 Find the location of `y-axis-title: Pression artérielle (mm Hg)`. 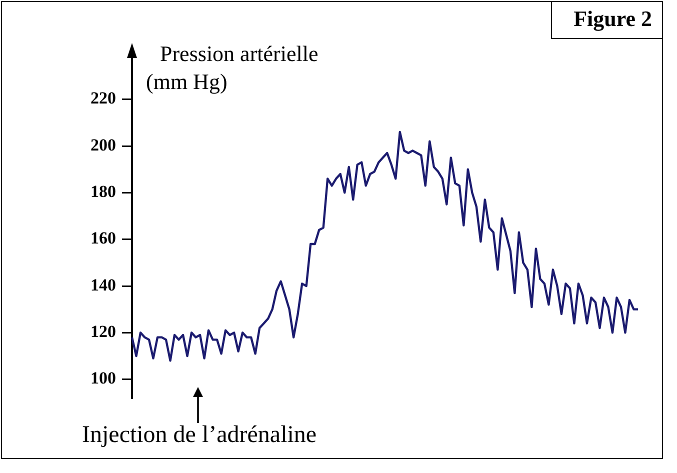

y-axis-title: Pression artérielle (mm Hg) is located at coordinates (232, 67).